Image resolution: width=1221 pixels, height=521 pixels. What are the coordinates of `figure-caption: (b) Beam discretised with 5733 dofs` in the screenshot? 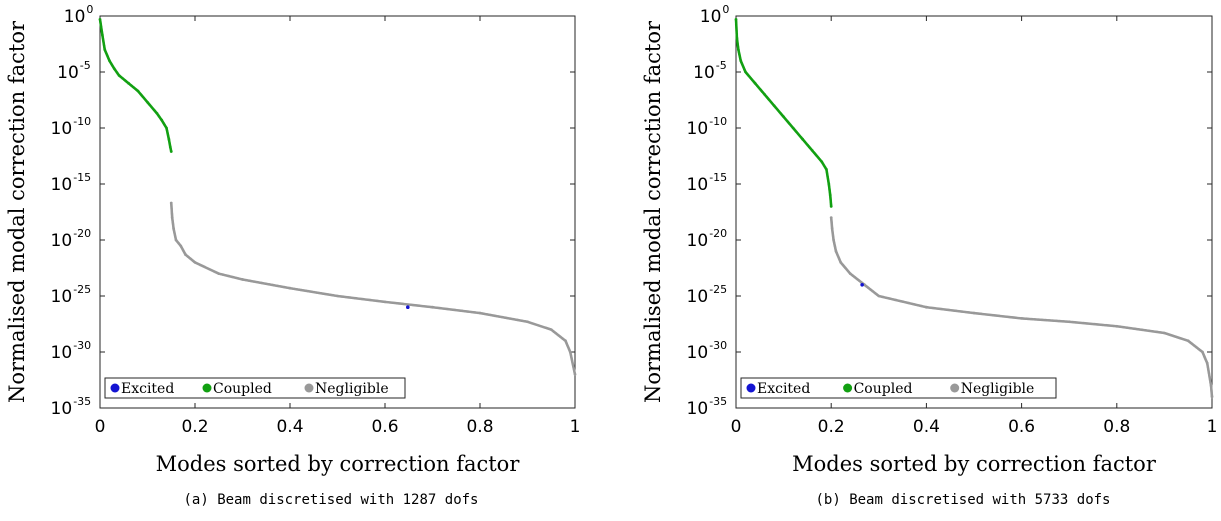 It's located at (962, 500).